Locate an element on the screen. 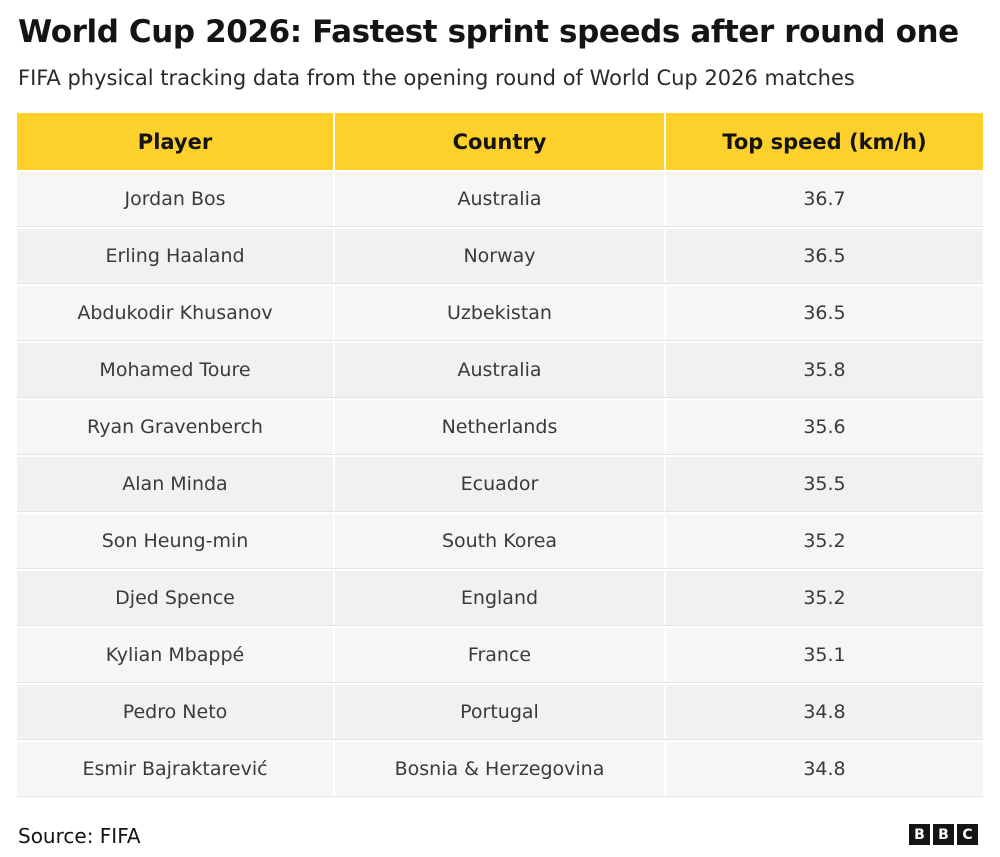 Image resolution: width=1000 pixels, height=857 pixels. table-row: Kylian Mbappé France 35.1 is located at coordinates (500, 654).